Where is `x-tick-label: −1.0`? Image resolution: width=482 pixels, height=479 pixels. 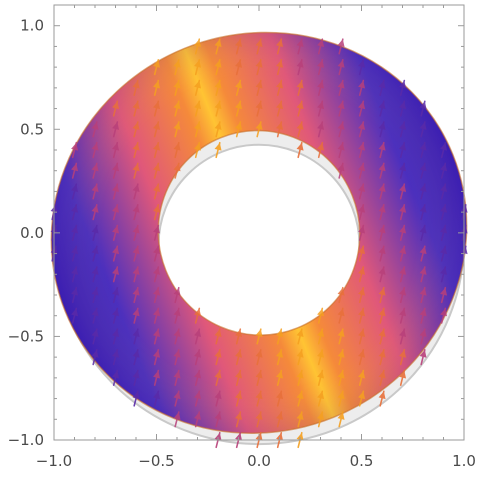
x-tick-label: −1.0 is located at coordinates (54, 461).